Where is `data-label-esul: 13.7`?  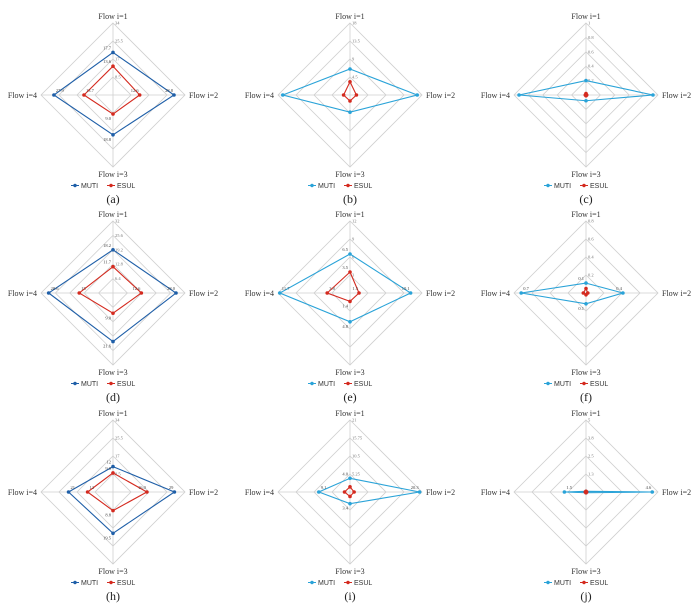
data-label-esul: 13.7 is located at coordinates (90, 90).